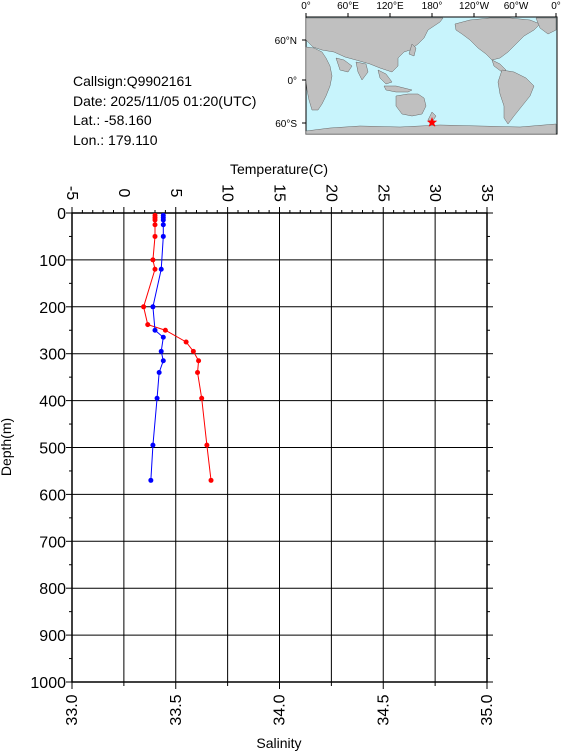 Image resolution: width=564 pixels, height=751 pixels. Describe the element at coordinates (52, 402) in the screenshot. I see `depth-tick-label: 400` at that location.